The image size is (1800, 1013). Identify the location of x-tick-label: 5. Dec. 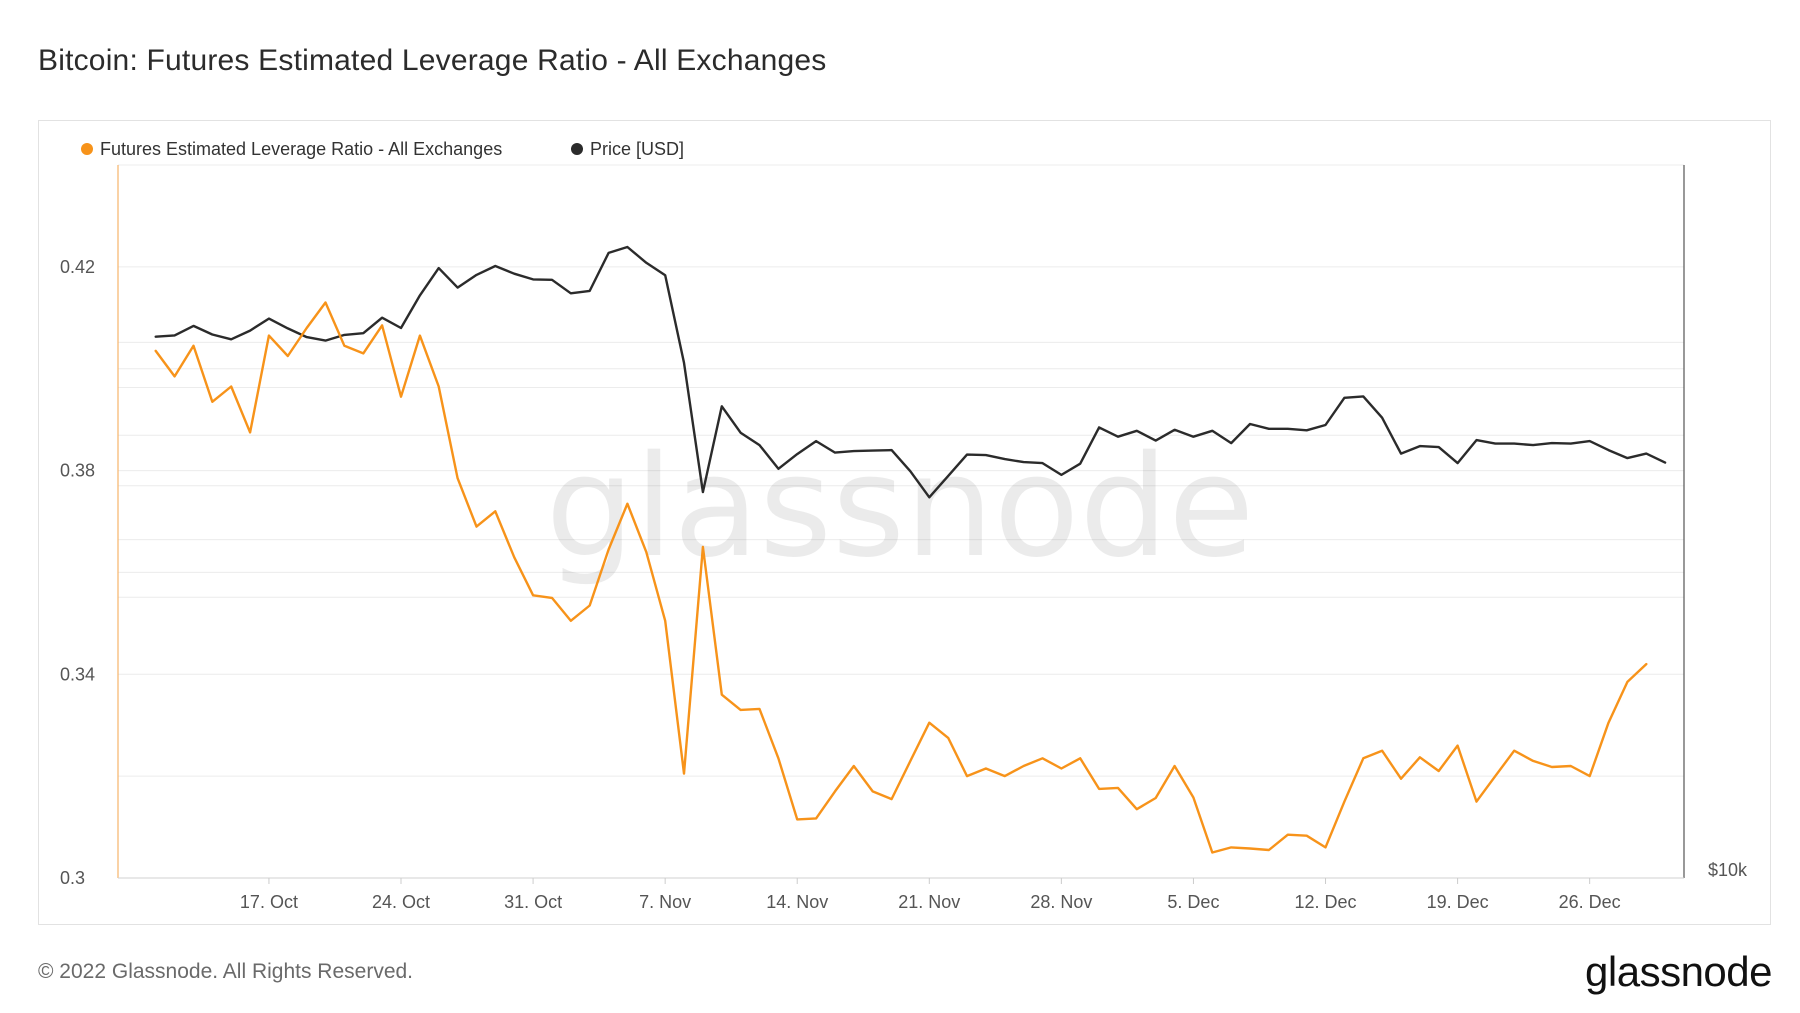
(1193, 902).